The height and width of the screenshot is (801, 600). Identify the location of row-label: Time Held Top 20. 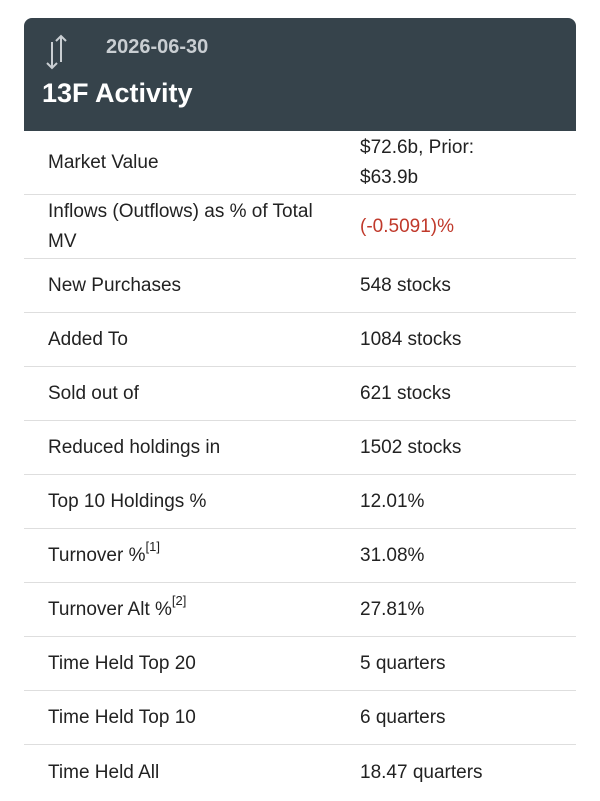
(122, 663).